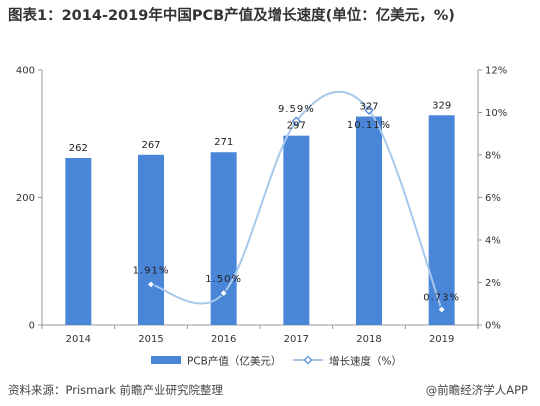  I want to click on legend-line-label: 增长速度（%）, so click(365, 361).